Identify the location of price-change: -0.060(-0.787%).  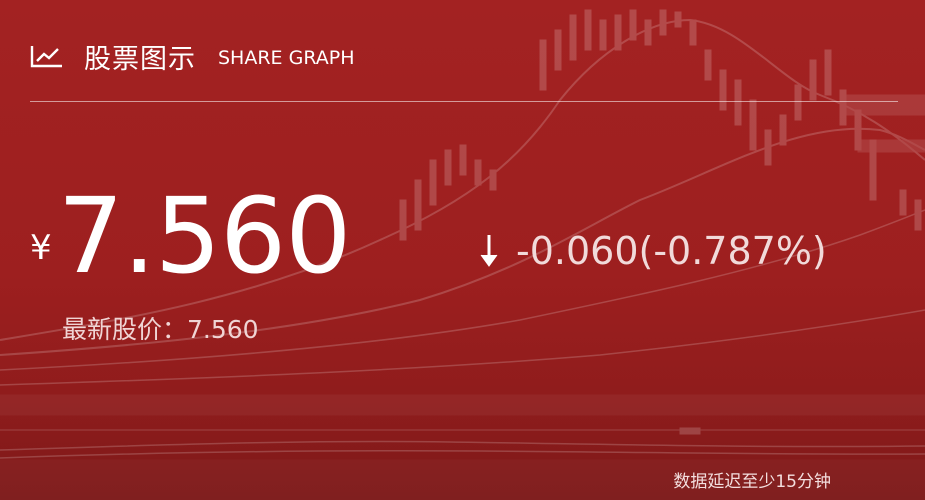
(652, 251).